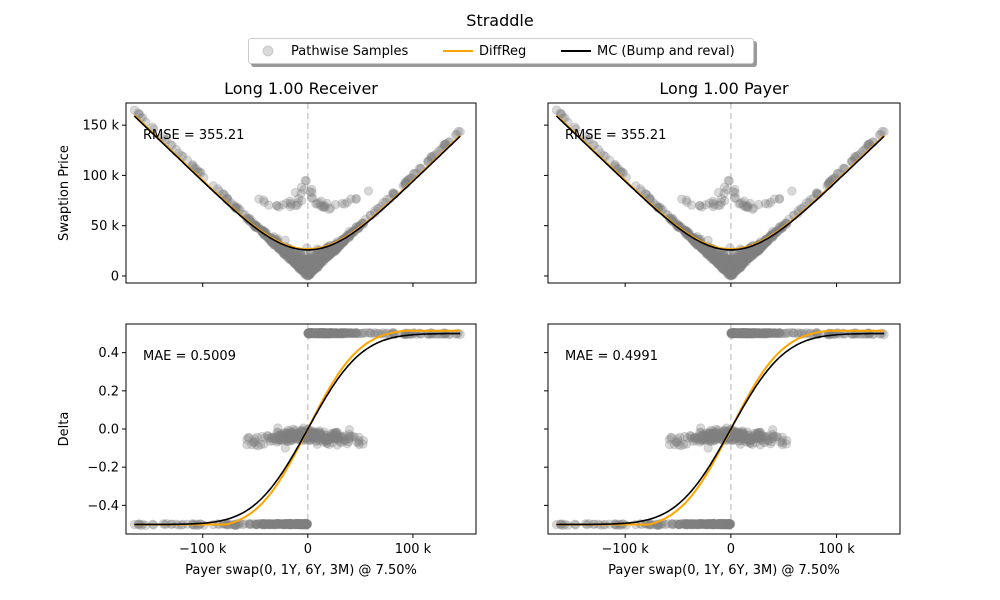  Describe the element at coordinates (108, 391) in the screenshot. I see `y-tick-label: 0.2` at that location.